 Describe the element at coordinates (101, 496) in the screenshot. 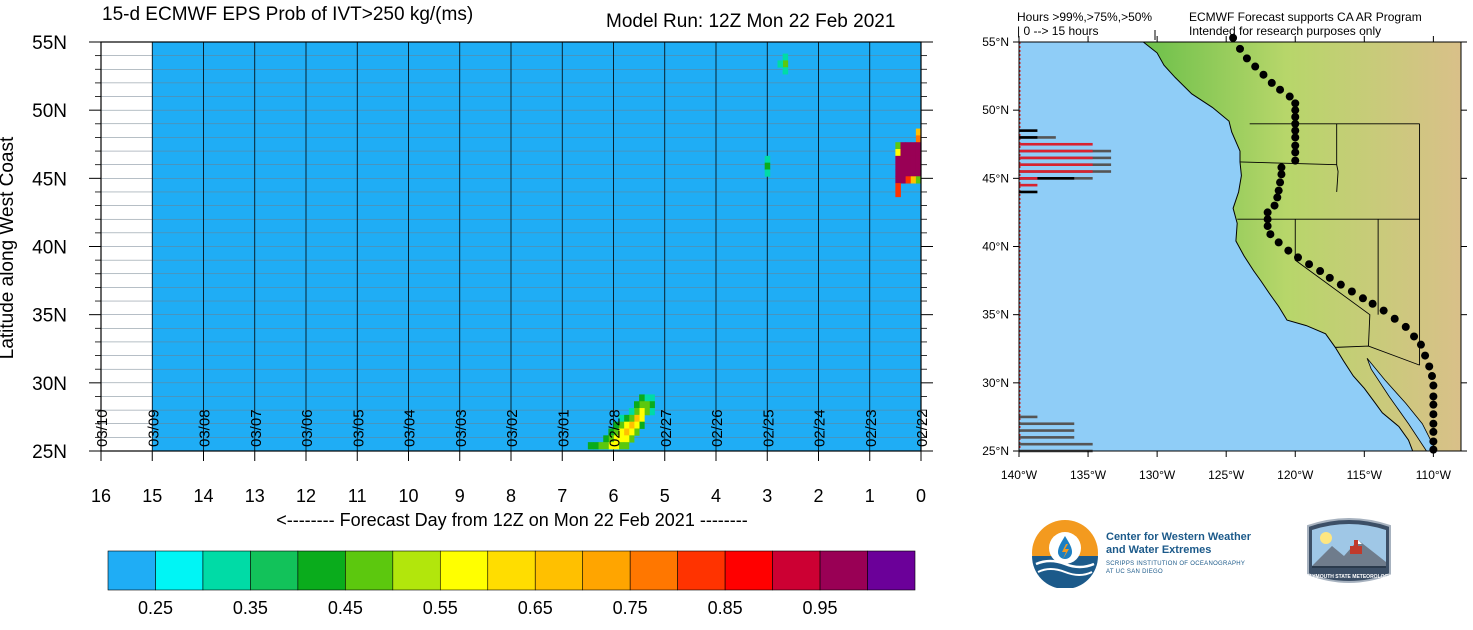

I see `x-tick-label: 16` at that location.